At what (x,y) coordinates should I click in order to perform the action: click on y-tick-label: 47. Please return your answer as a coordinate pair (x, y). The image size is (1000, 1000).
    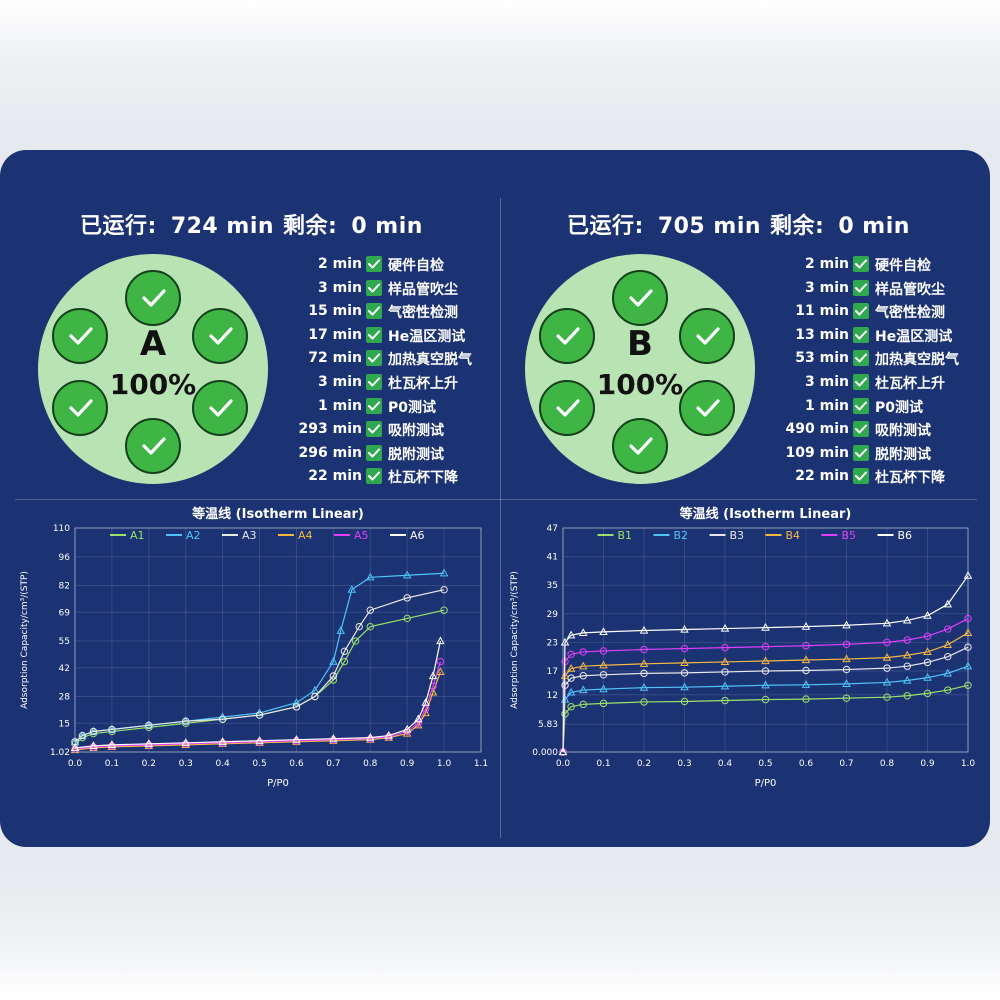
    Looking at the image, I should click on (552, 529).